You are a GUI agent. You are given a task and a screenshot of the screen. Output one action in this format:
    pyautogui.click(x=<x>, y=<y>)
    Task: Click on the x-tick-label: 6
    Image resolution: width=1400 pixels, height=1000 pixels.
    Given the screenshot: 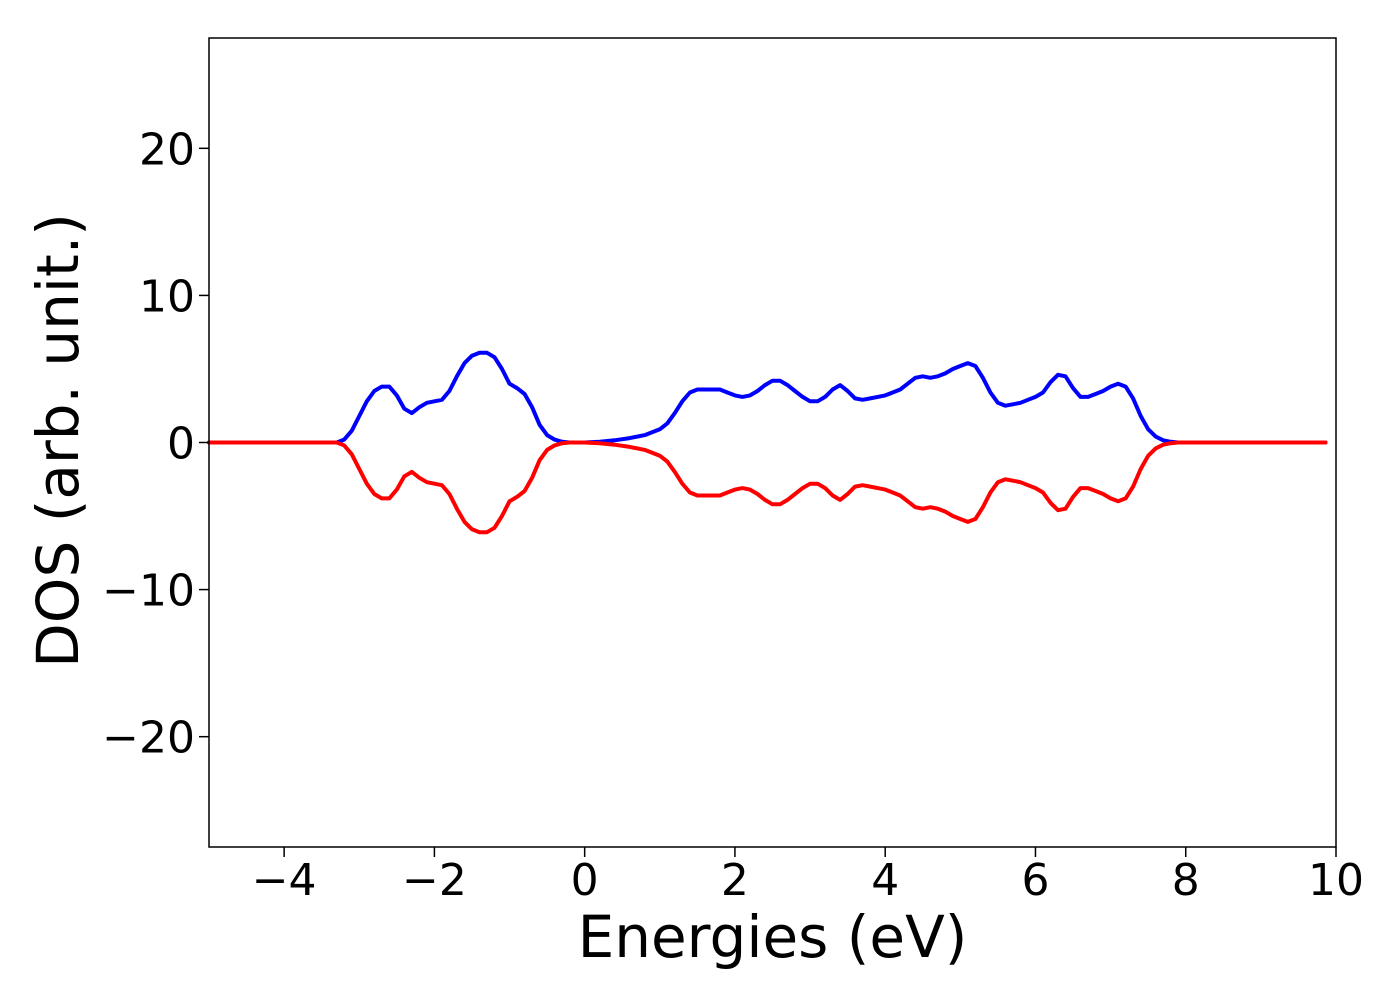 What is the action you would take?
    pyautogui.click(x=1035, y=880)
    